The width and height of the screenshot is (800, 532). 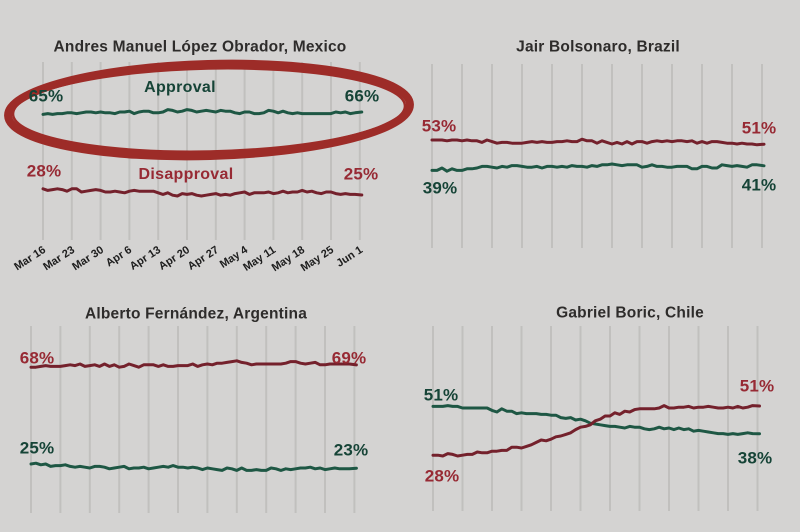 I want to click on chart-title-argentina: Alberto Fernández, Argentina, so click(x=196, y=314).